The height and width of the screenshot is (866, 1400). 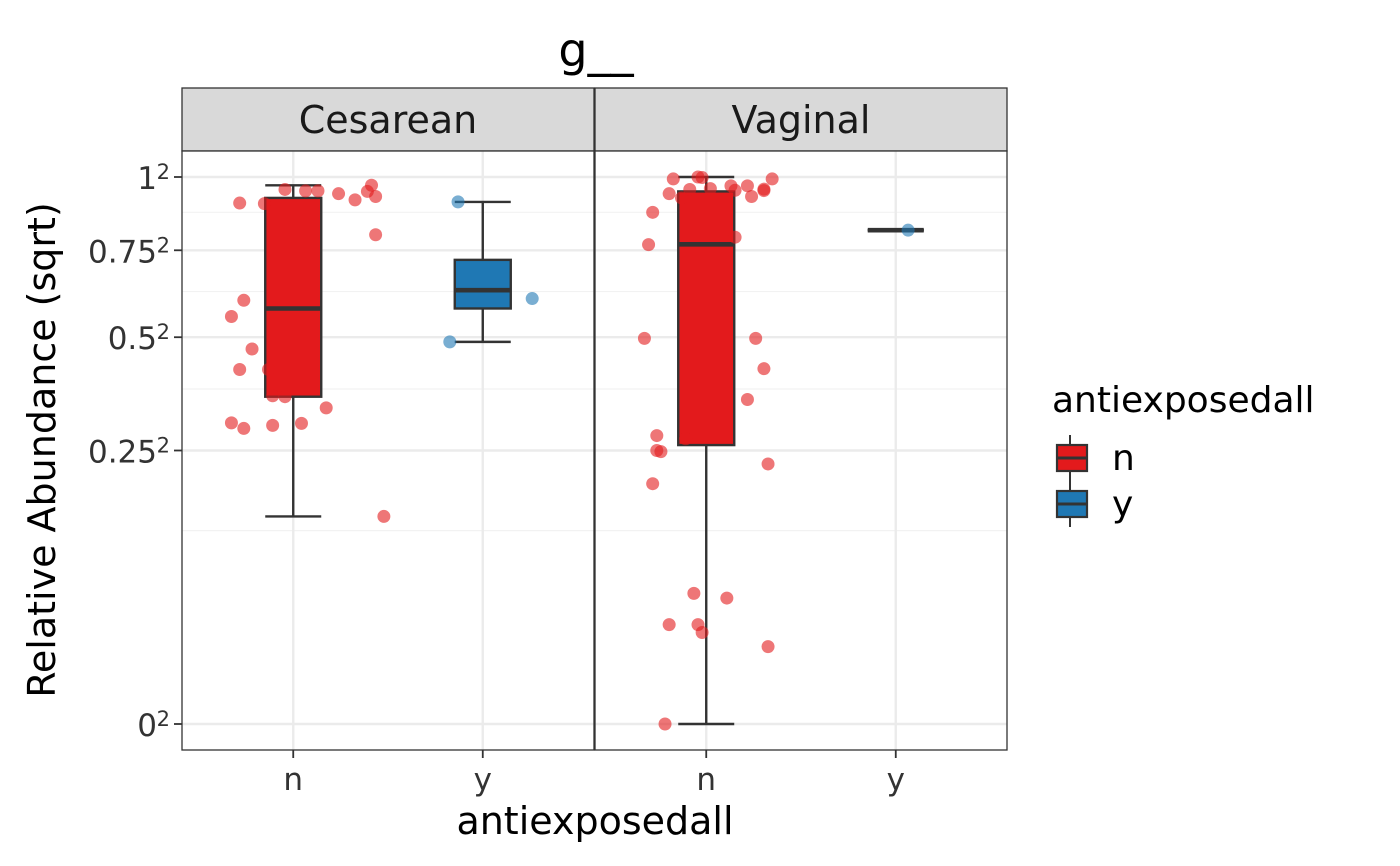 I want to click on y-tick-label: 20, so click(x=153, y=725).